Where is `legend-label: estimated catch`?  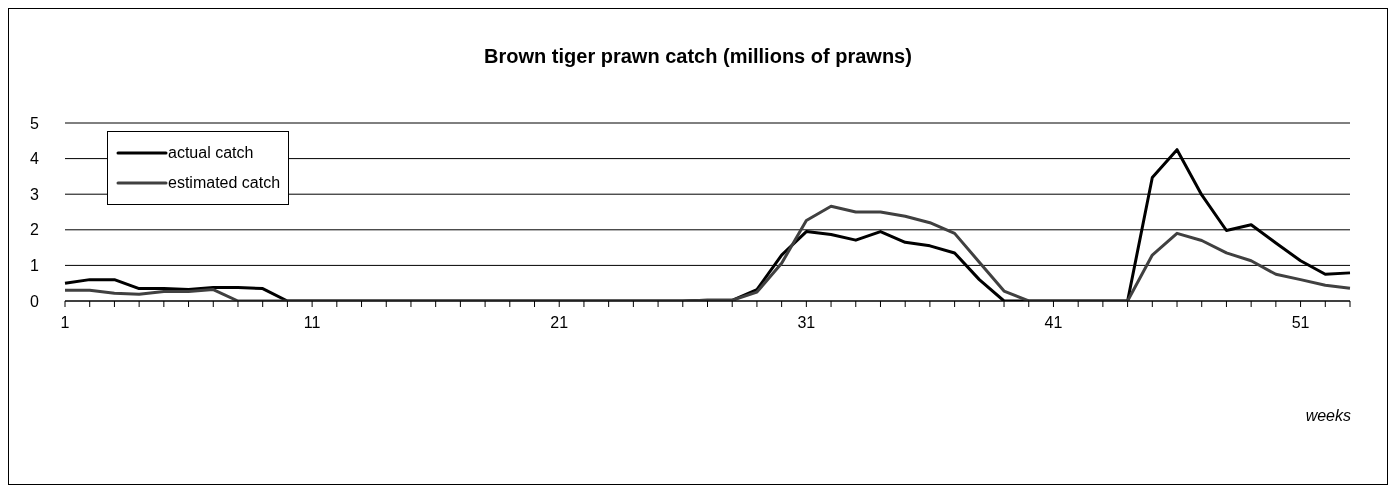
legend-label: estimated catch is located at coordinates (224, 183).